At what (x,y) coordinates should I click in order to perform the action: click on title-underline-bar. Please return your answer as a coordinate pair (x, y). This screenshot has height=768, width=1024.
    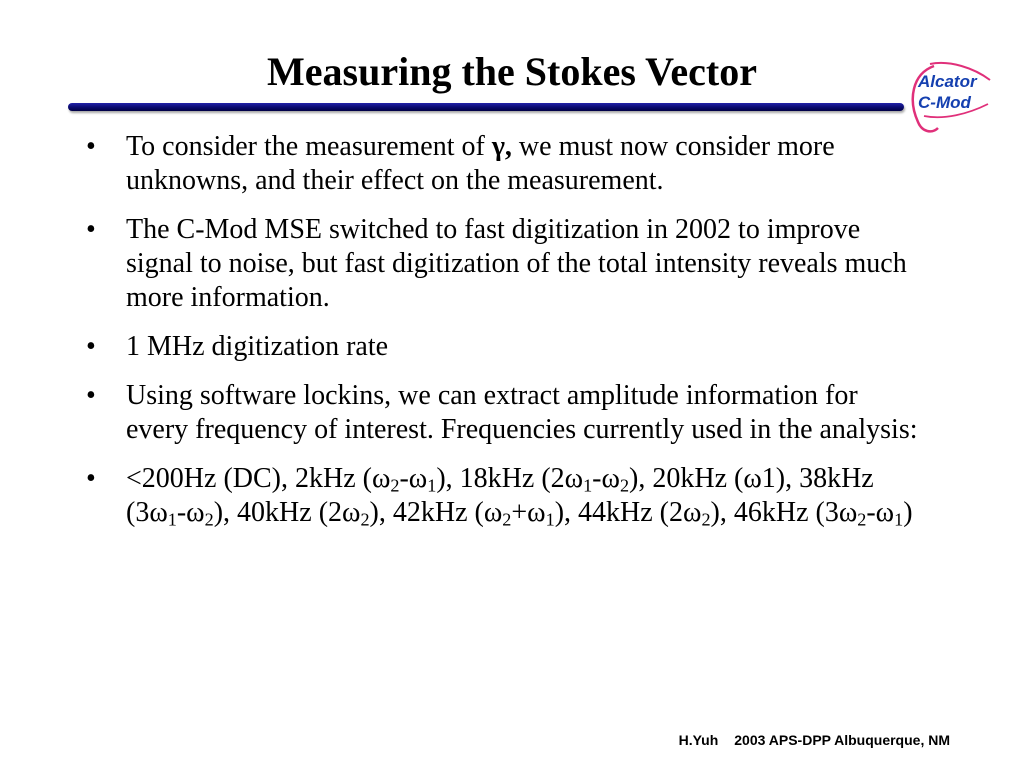
    Looking at the image, I should click on (486, 107).